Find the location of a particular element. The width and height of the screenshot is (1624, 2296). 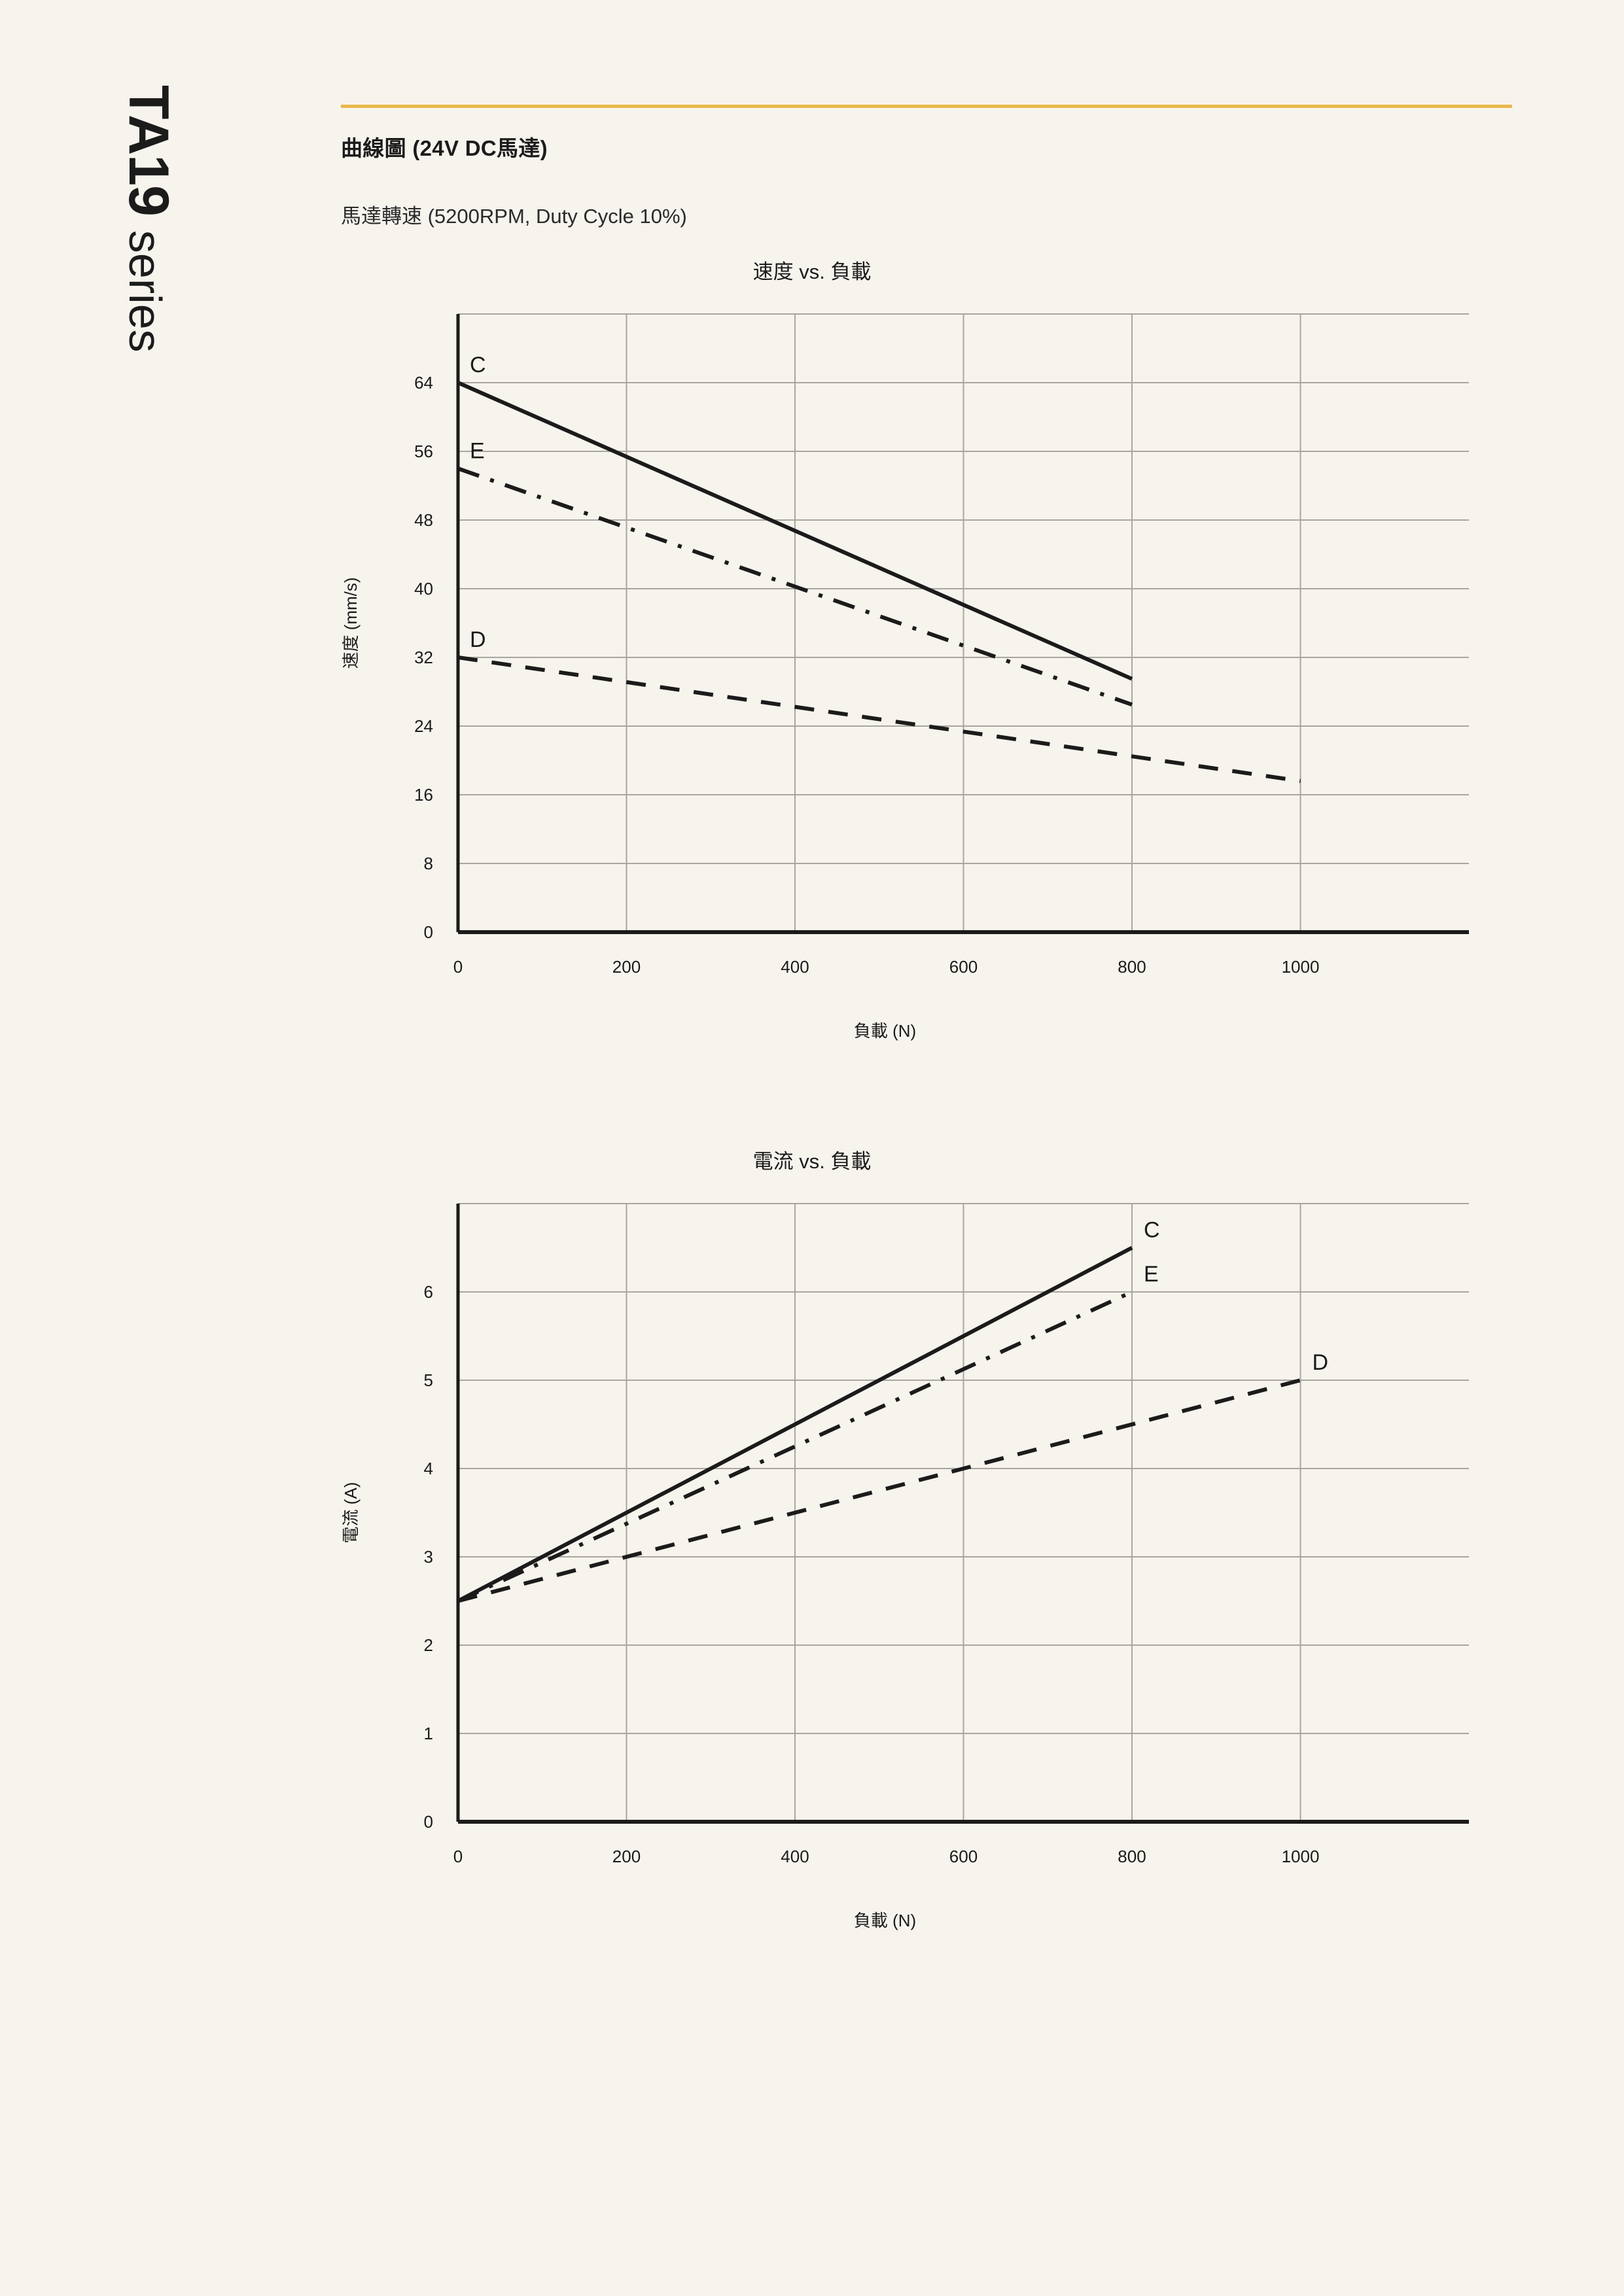

svg-text: 48 is located at coordinates (423, 520).